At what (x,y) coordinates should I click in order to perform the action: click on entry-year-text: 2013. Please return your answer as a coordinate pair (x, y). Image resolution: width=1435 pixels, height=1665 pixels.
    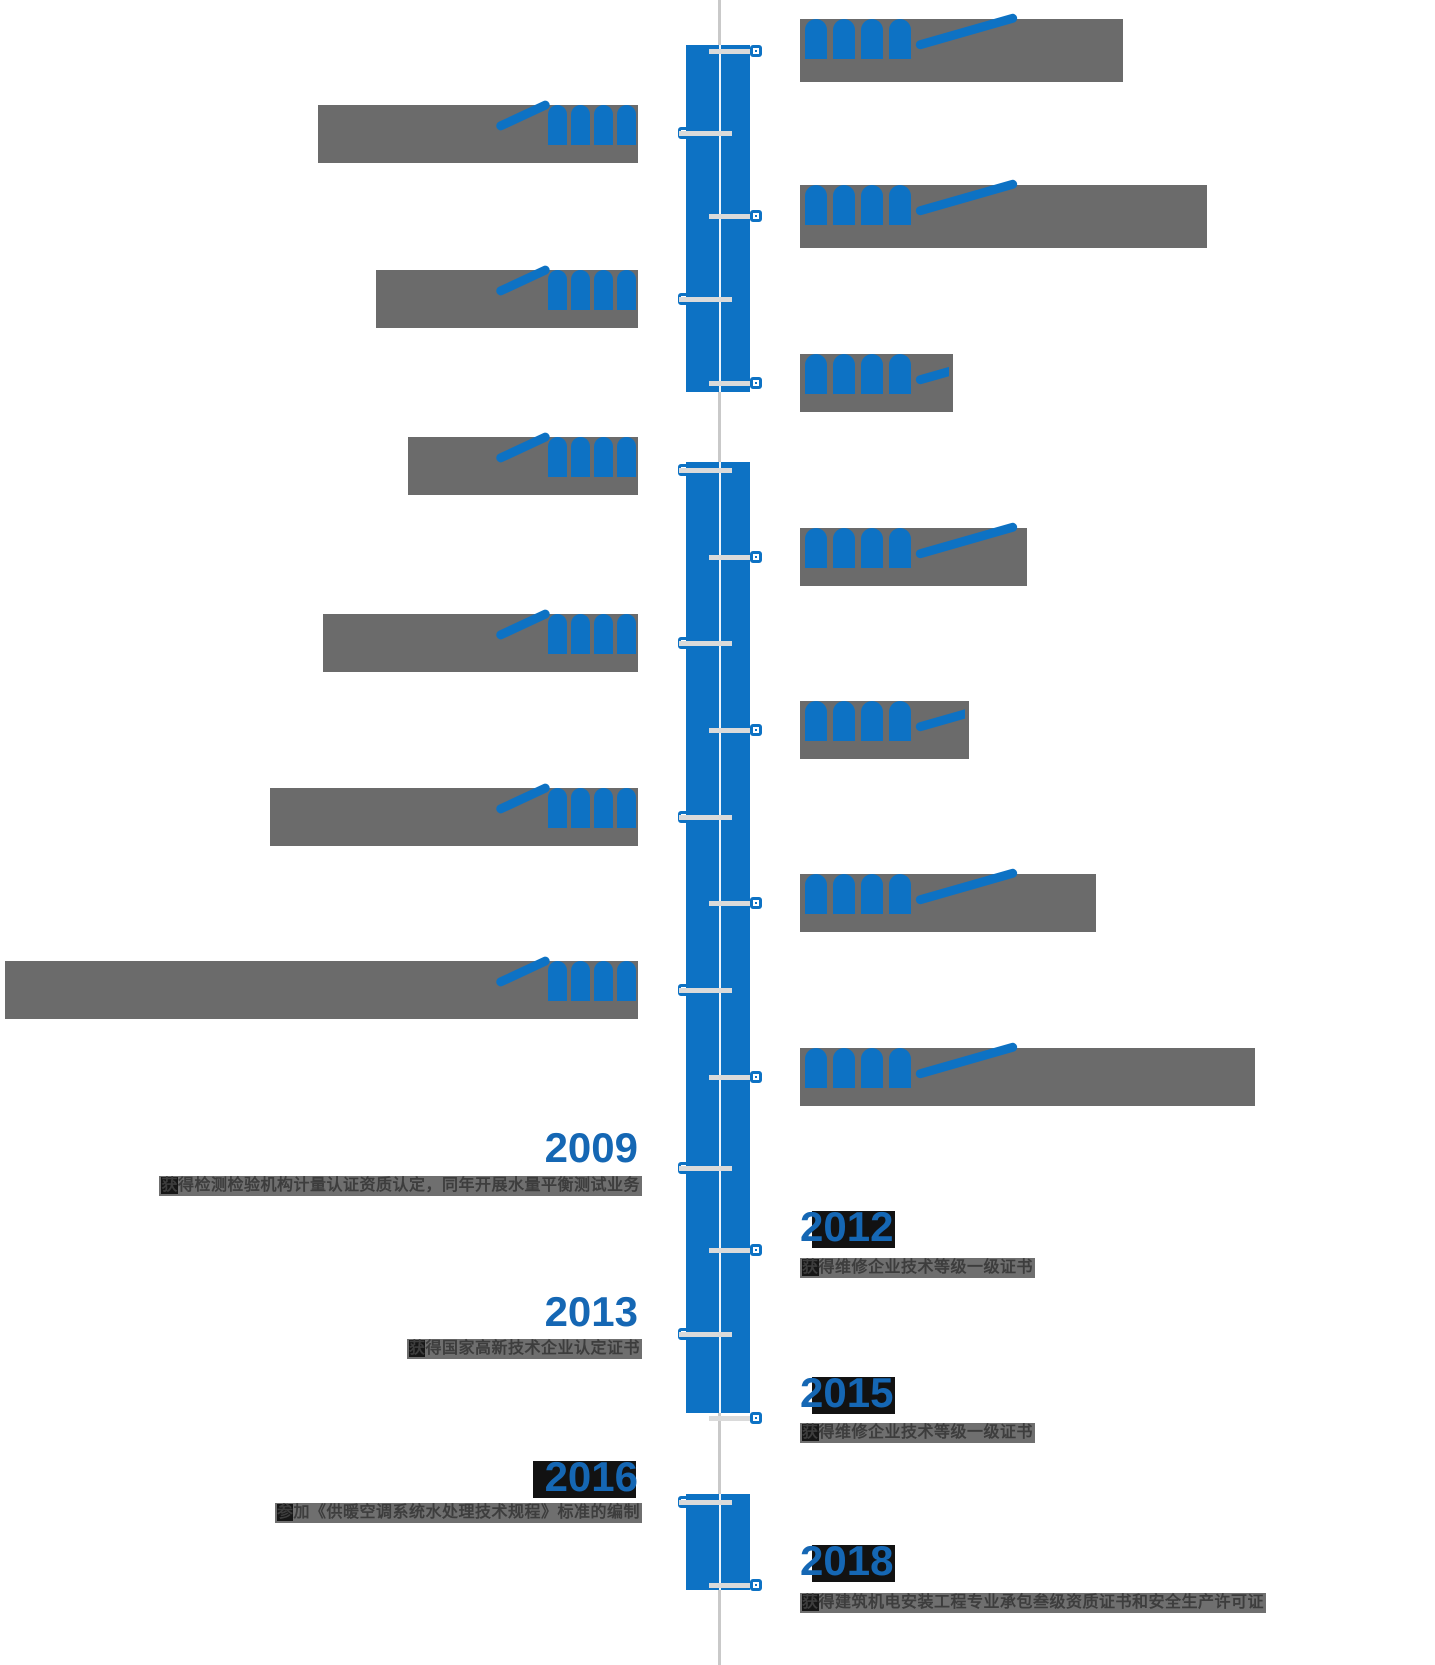
    Looking at the image, I should click on (591, 1311).